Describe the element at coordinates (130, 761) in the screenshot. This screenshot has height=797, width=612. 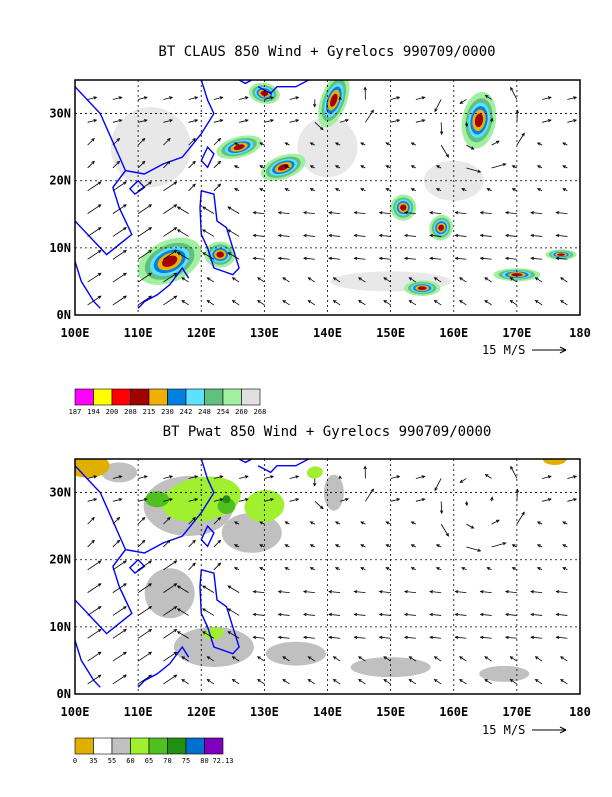
I see `bot-colorbar-label: 60` at that location.